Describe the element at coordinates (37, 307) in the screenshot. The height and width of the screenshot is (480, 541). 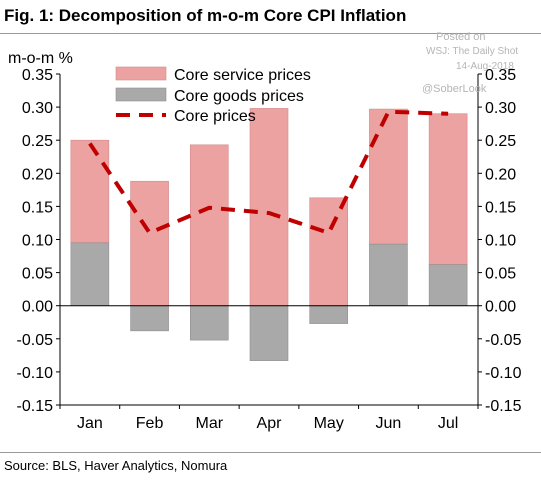
I see `y-tick-label-left: 0.00` at that location.